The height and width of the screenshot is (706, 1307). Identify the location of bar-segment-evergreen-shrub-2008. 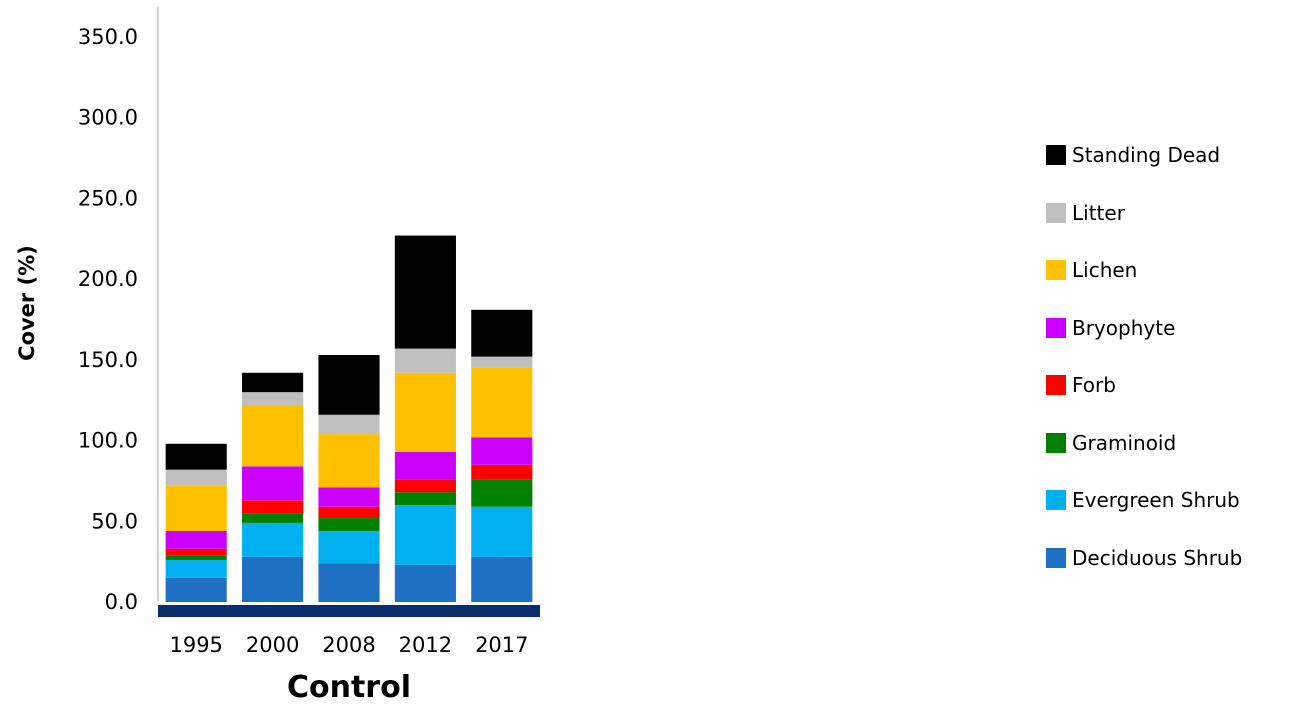
(349, 547).